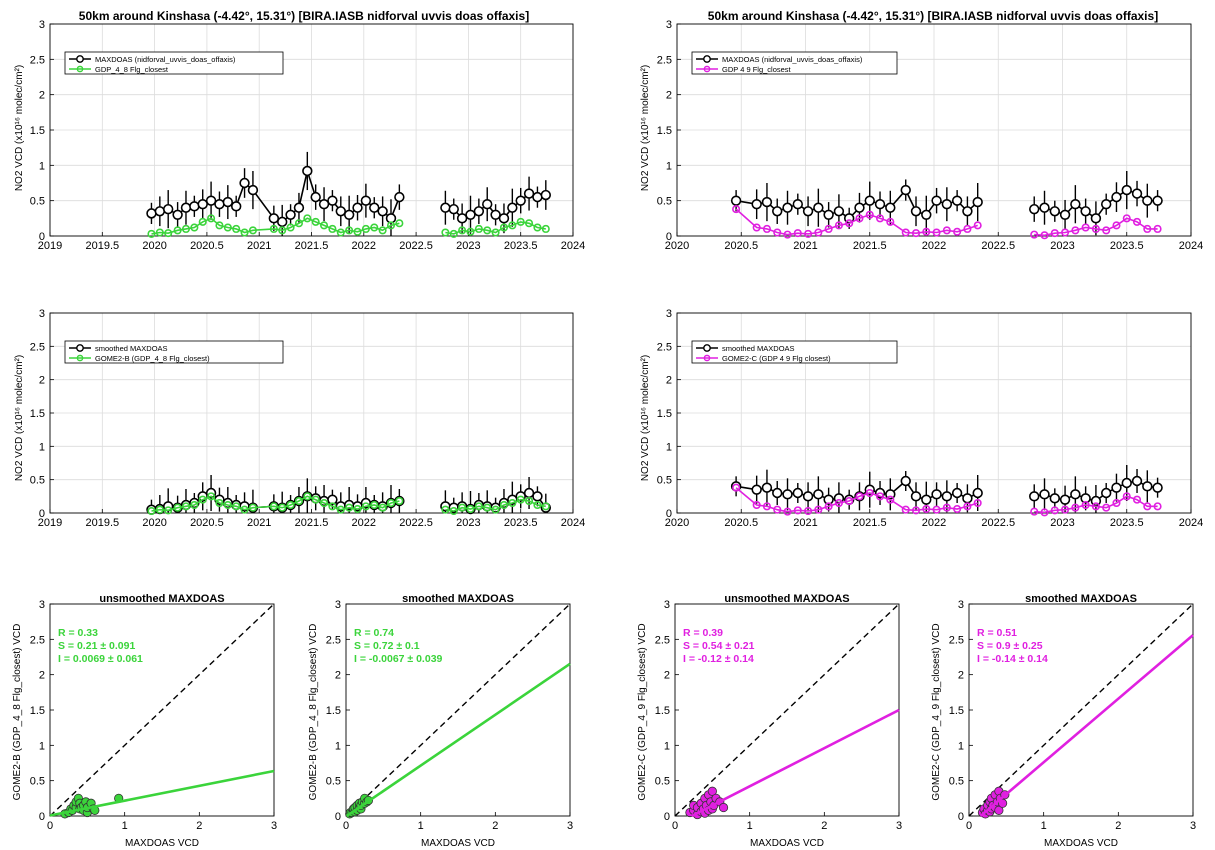 The height and width of the screenshot is (850, 1215). What do you see at coordinates (131, 348) in the screenshot?
I see `legend-label: smoothed MAXDOAS` at bounding box center [131, 348].